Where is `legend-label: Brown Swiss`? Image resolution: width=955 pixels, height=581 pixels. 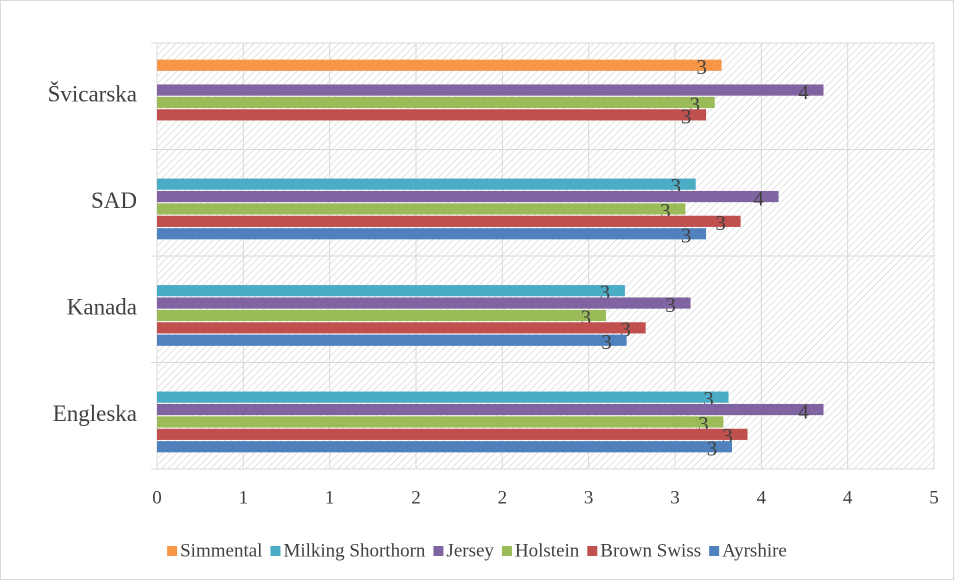 legend-label: Brown Swiss is located at coordinates (650, 550).